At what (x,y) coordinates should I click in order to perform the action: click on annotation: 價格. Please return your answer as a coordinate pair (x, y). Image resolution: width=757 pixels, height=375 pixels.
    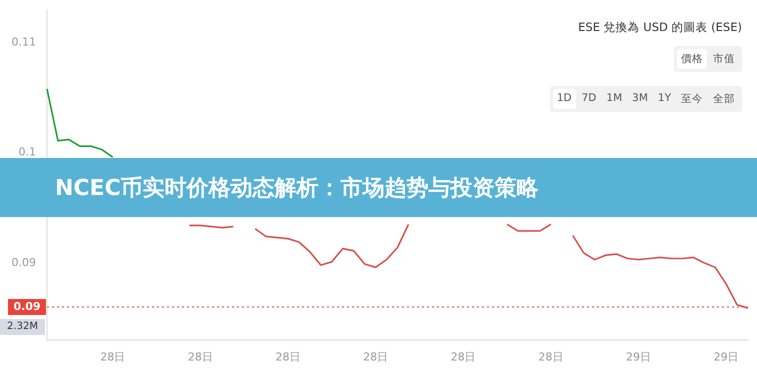
    Looking at the image, I should click on (692, 59).